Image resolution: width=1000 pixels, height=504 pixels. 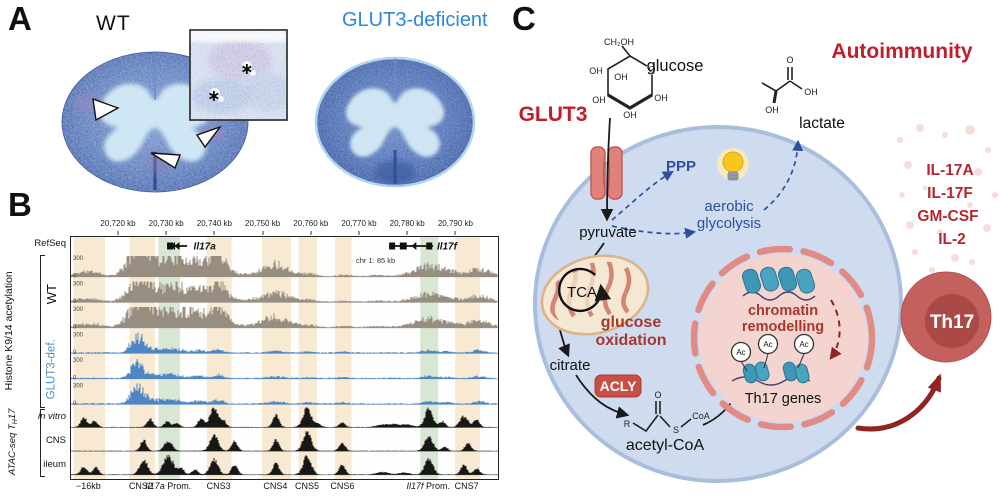 I want to click on lactate-oh-1: OH, so click(x=811, y=92).